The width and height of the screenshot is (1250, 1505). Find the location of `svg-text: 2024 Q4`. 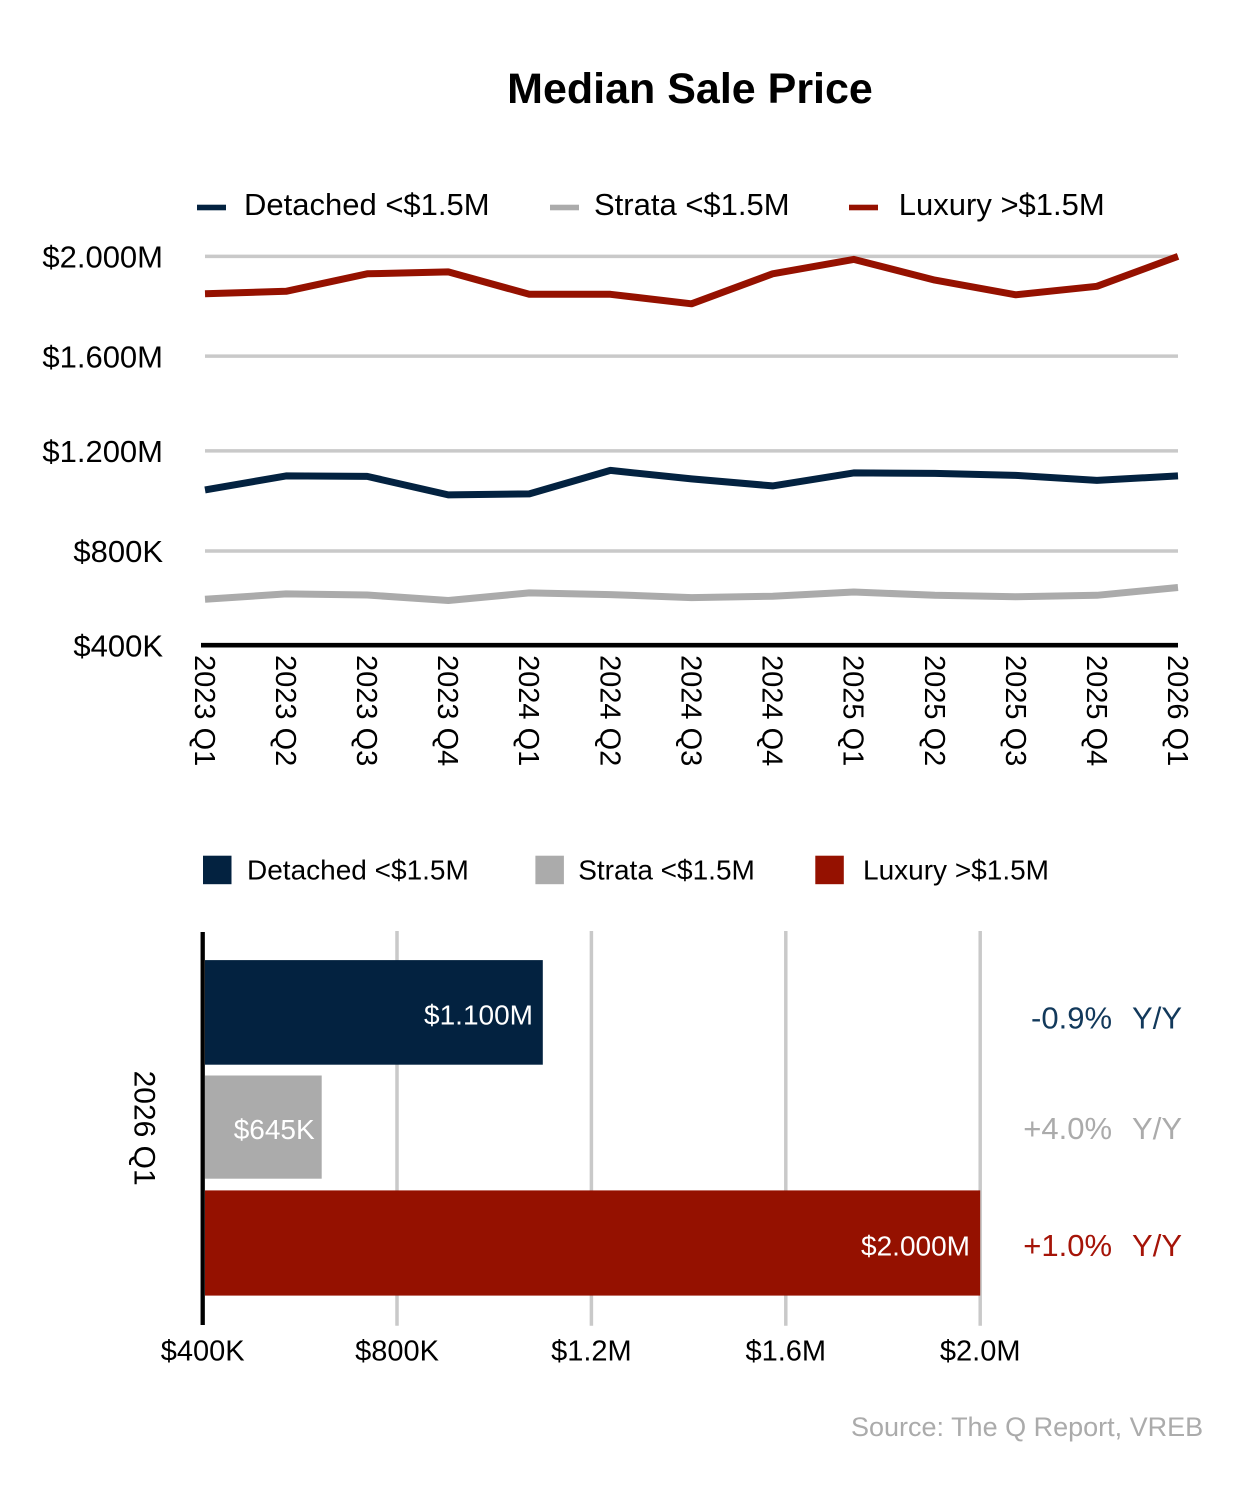

svg-text: 2024 Q4 is located at coordinates (772, 710).